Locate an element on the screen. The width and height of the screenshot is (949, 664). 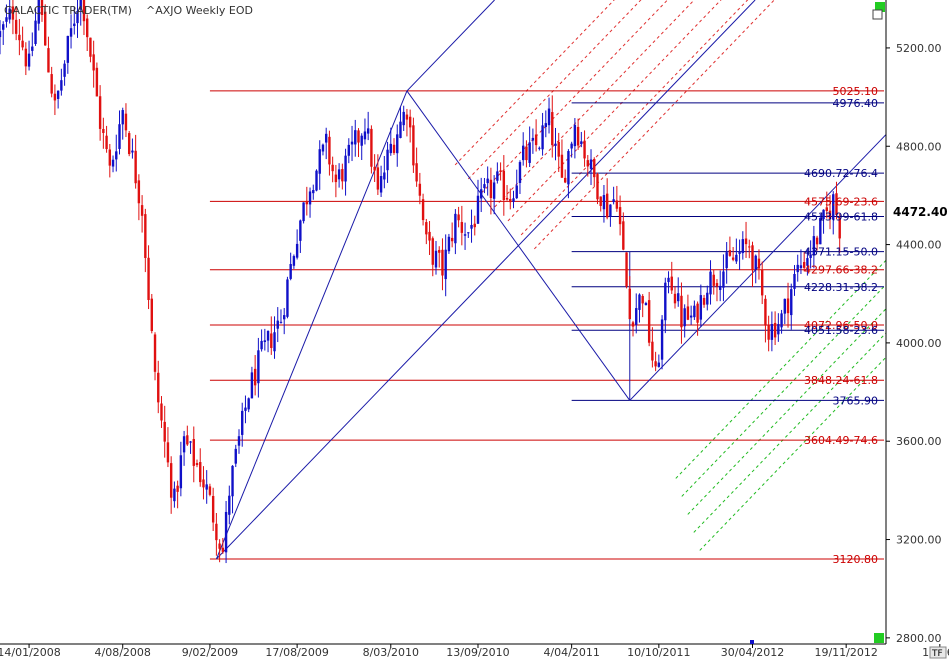
fib-level-label: 4371.15-50.0 is located at coordinates (841, 252).